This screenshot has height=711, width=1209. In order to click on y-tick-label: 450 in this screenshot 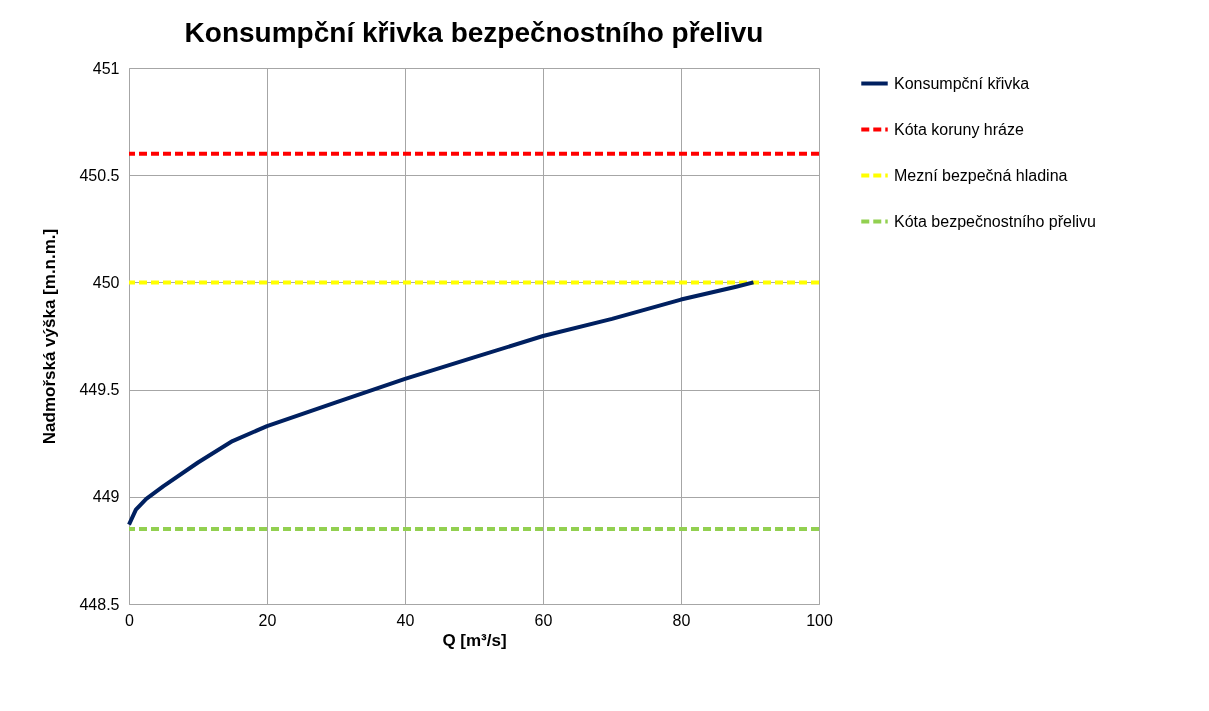, I will do `click(106, 282)`.